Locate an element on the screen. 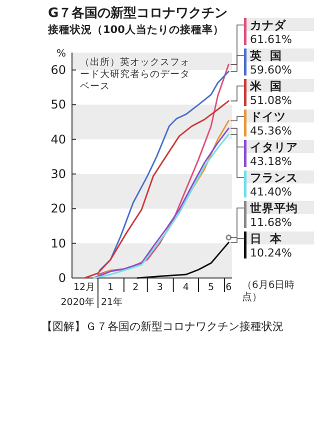 This screenshot has height=422, width=325. y-tick-label: 50 is located at coordinates (58, 105).